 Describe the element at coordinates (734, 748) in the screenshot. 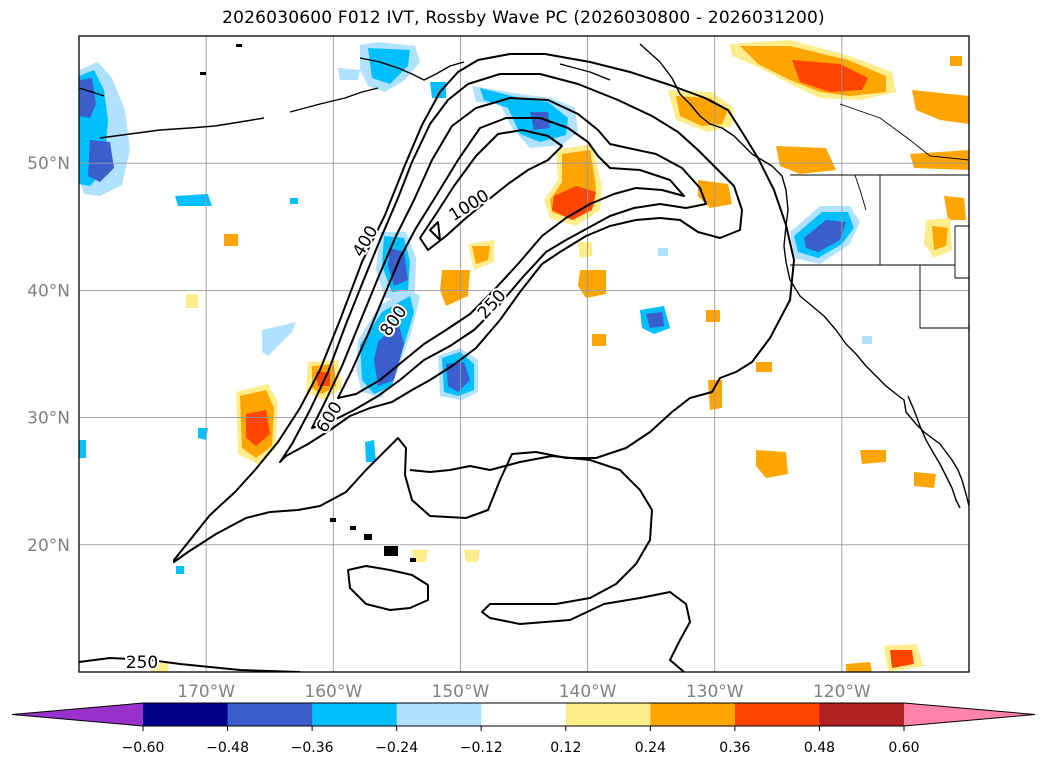

I see `colorbar-tick-label: 0.36` at that location.